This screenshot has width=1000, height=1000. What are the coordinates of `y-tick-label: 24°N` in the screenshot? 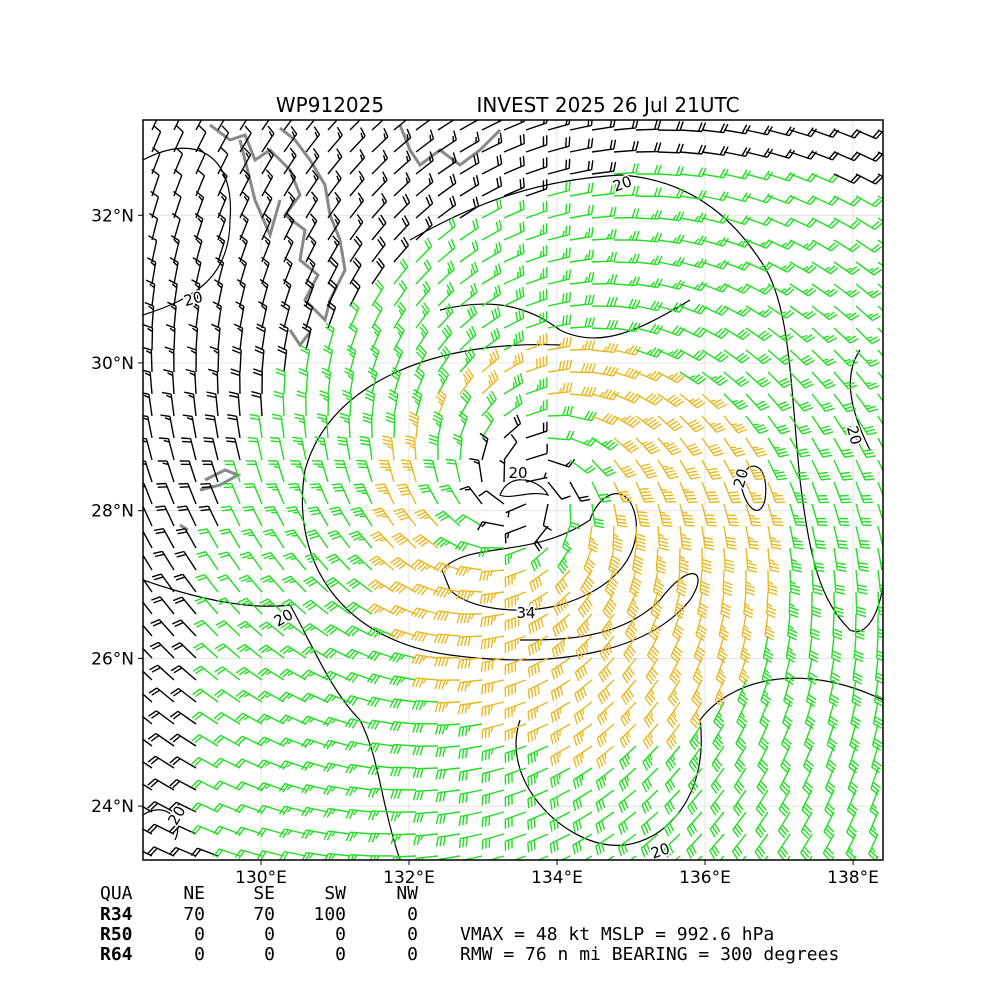 It's located at (112, 807).